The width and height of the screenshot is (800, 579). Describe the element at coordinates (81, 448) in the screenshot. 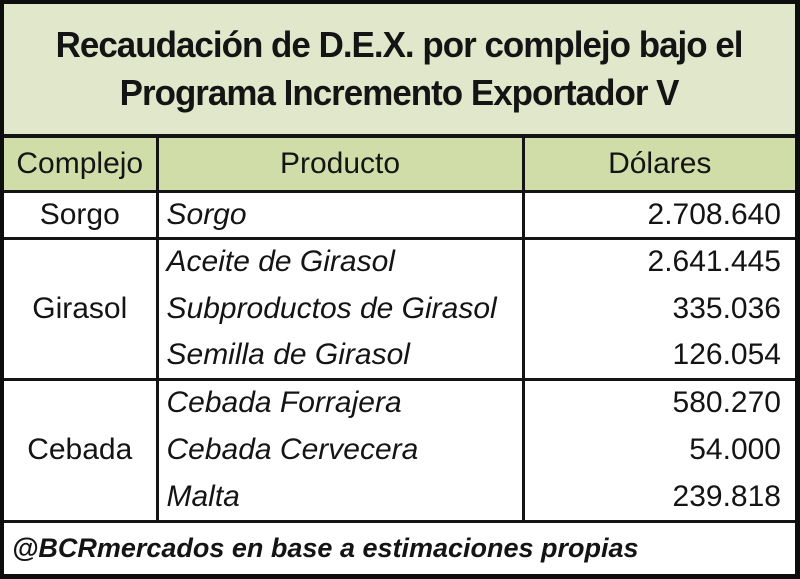

I see `complejo-cell-cebada: Cebada` at that location.